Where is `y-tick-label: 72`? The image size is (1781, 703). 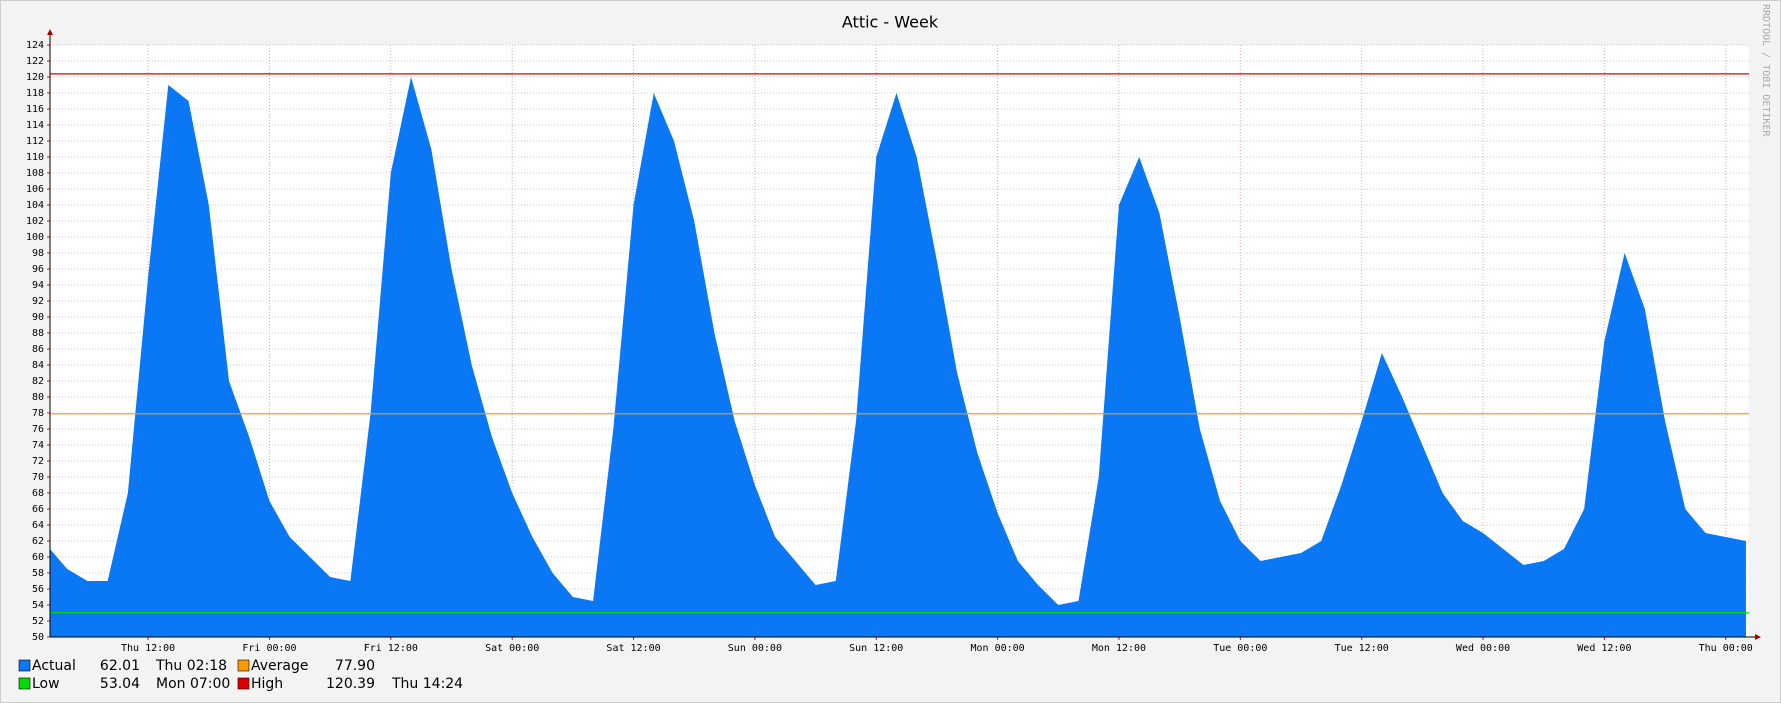 y-tick-label: 72 is located at coordinates (38, 461).